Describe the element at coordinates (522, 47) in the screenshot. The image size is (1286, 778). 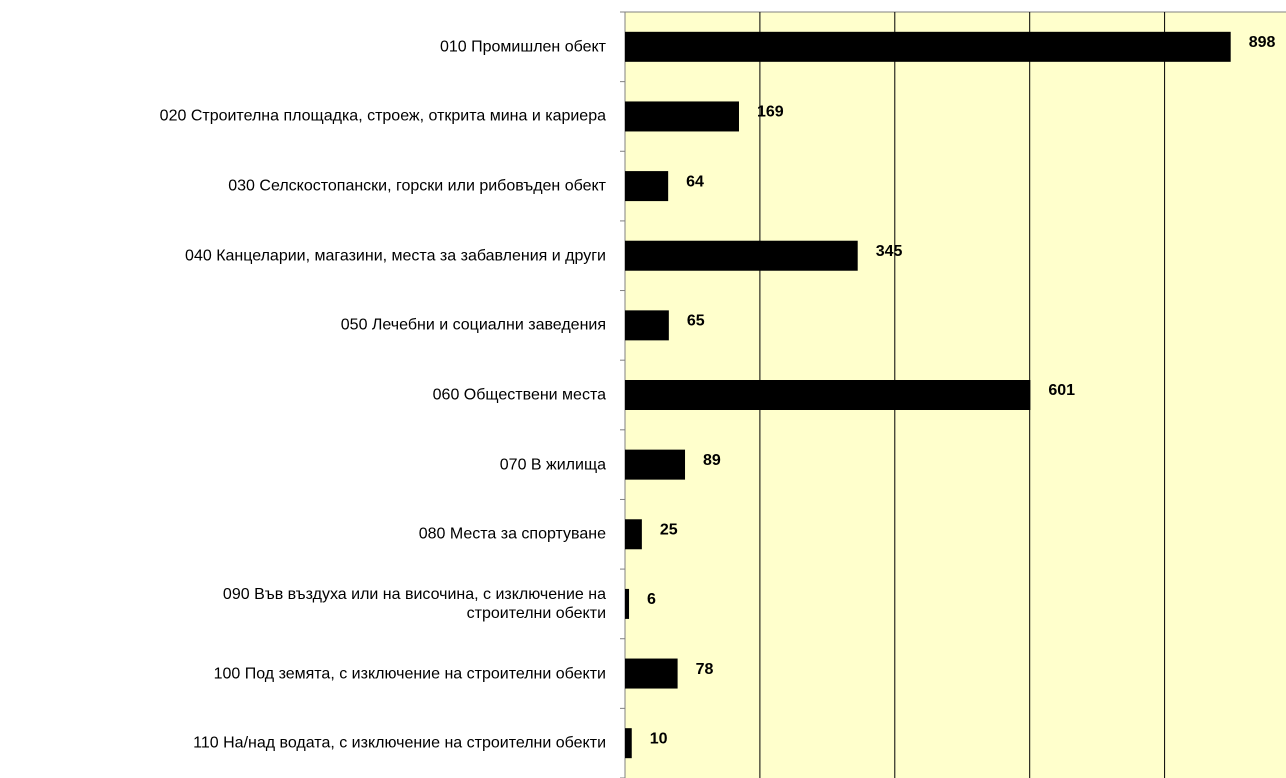
I see `category-label: 010 Промишлен обект` at that location.